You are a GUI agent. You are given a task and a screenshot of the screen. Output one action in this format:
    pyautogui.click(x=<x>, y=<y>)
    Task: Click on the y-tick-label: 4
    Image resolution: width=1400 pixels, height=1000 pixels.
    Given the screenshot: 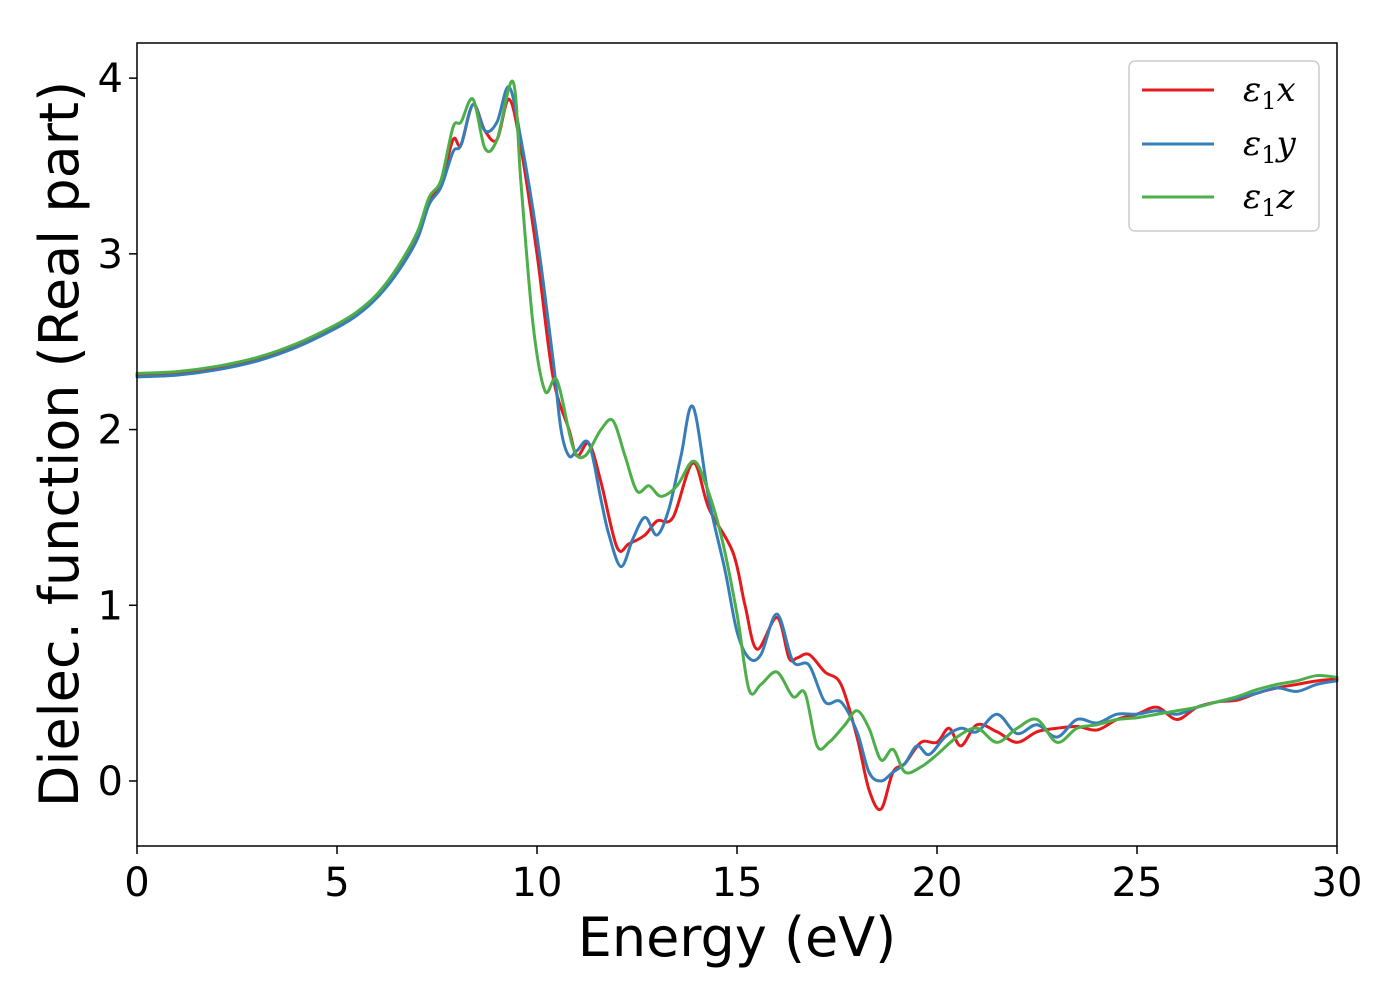 What is the action you would take?
    pyautogui.click(x=110, y=79)
    